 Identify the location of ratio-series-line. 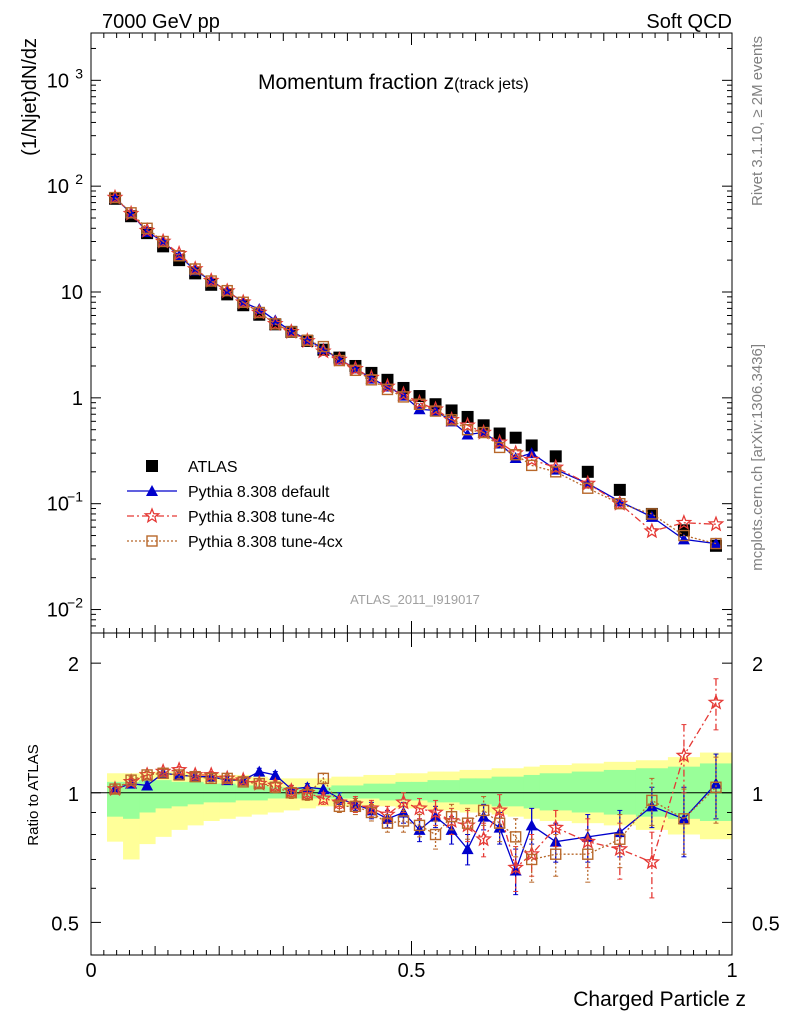
(415, 785).